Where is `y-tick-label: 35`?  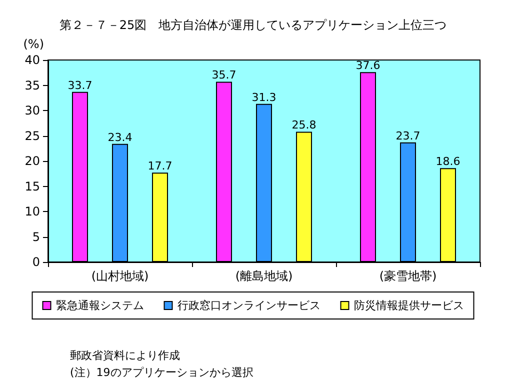
y-tick-label: 35 is located at coordinates (32, 85).